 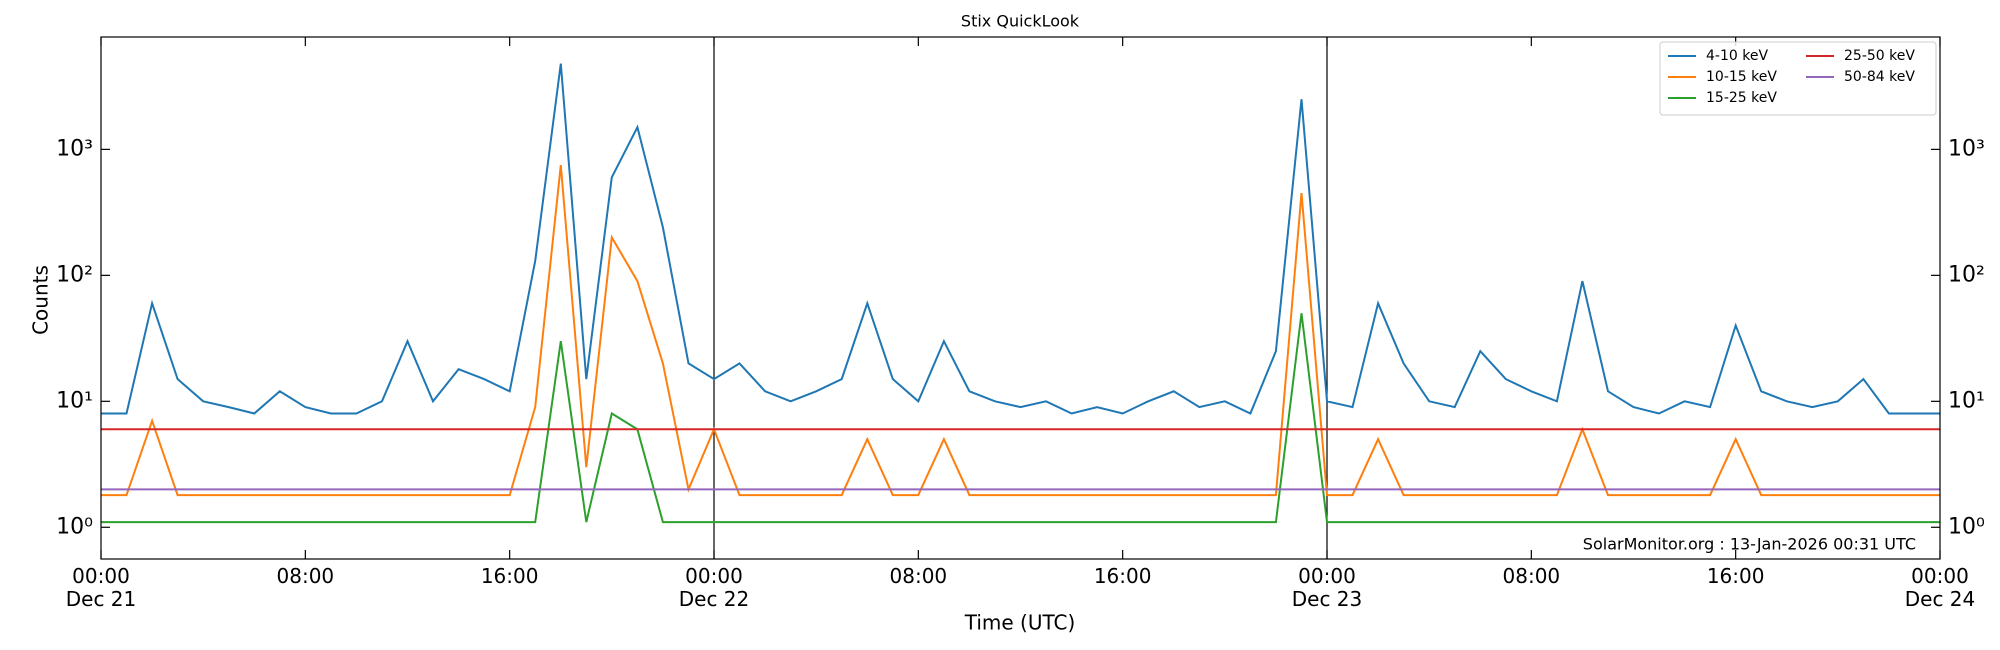 What do you see at coordinates (1020, 623) in the screenshot?
I see `x-axis-label: Time (UTC)` at bounding box center [1020, 623].